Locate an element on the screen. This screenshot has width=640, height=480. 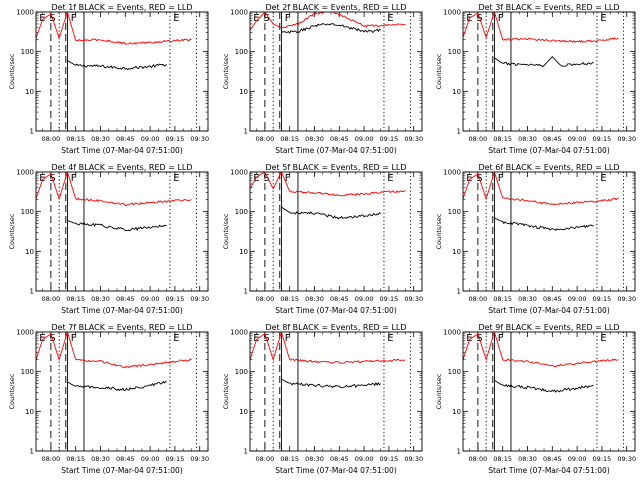
chart-title: Det 8f BLACK = Events, RED = LLD is located at coordinates (335, 327).